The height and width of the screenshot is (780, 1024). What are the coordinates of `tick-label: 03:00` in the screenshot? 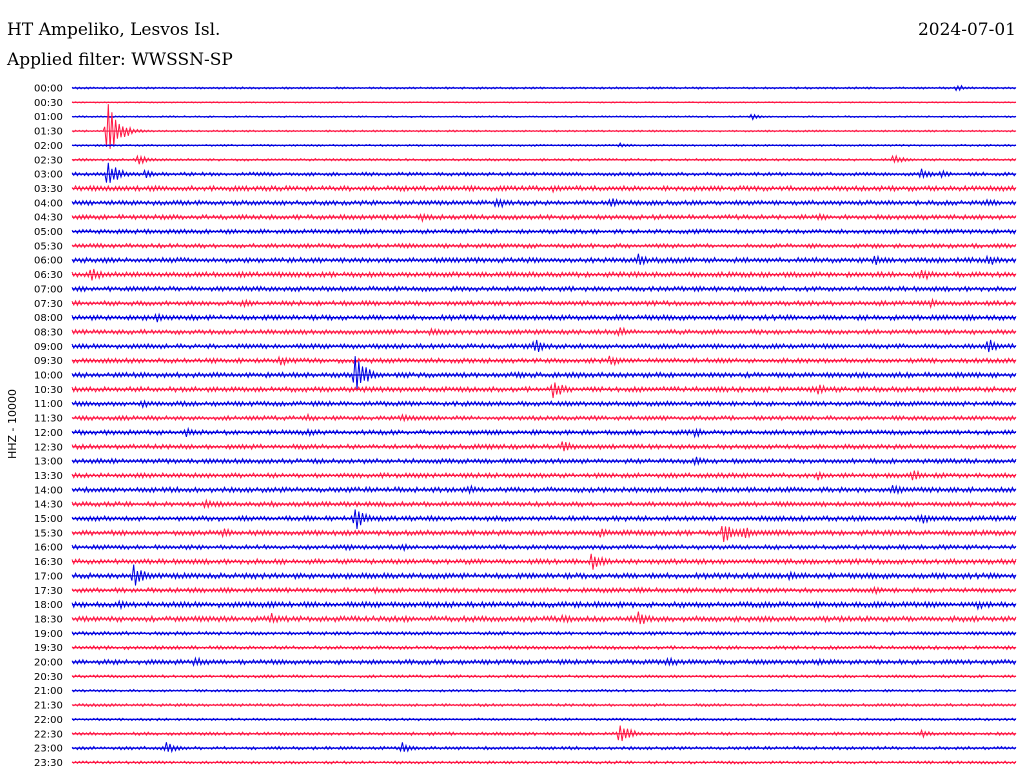 It's located at (48, 175).